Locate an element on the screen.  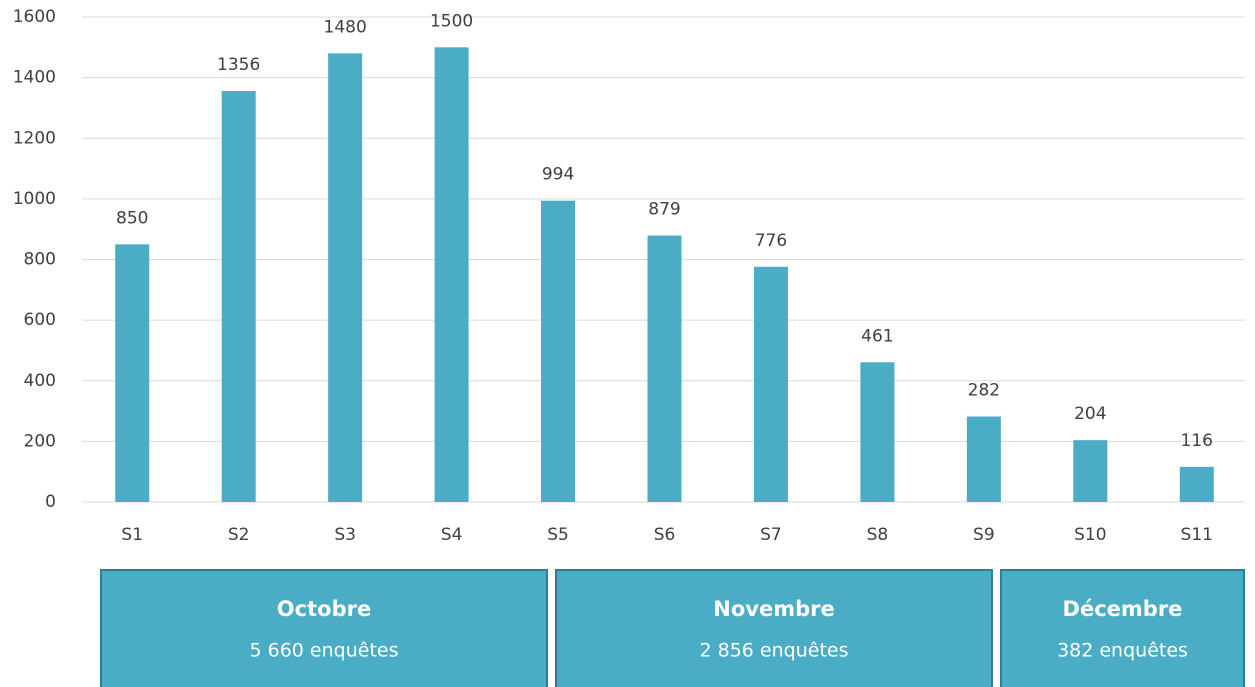
x-tick-label: S7 is located at coordinates (771, 535).